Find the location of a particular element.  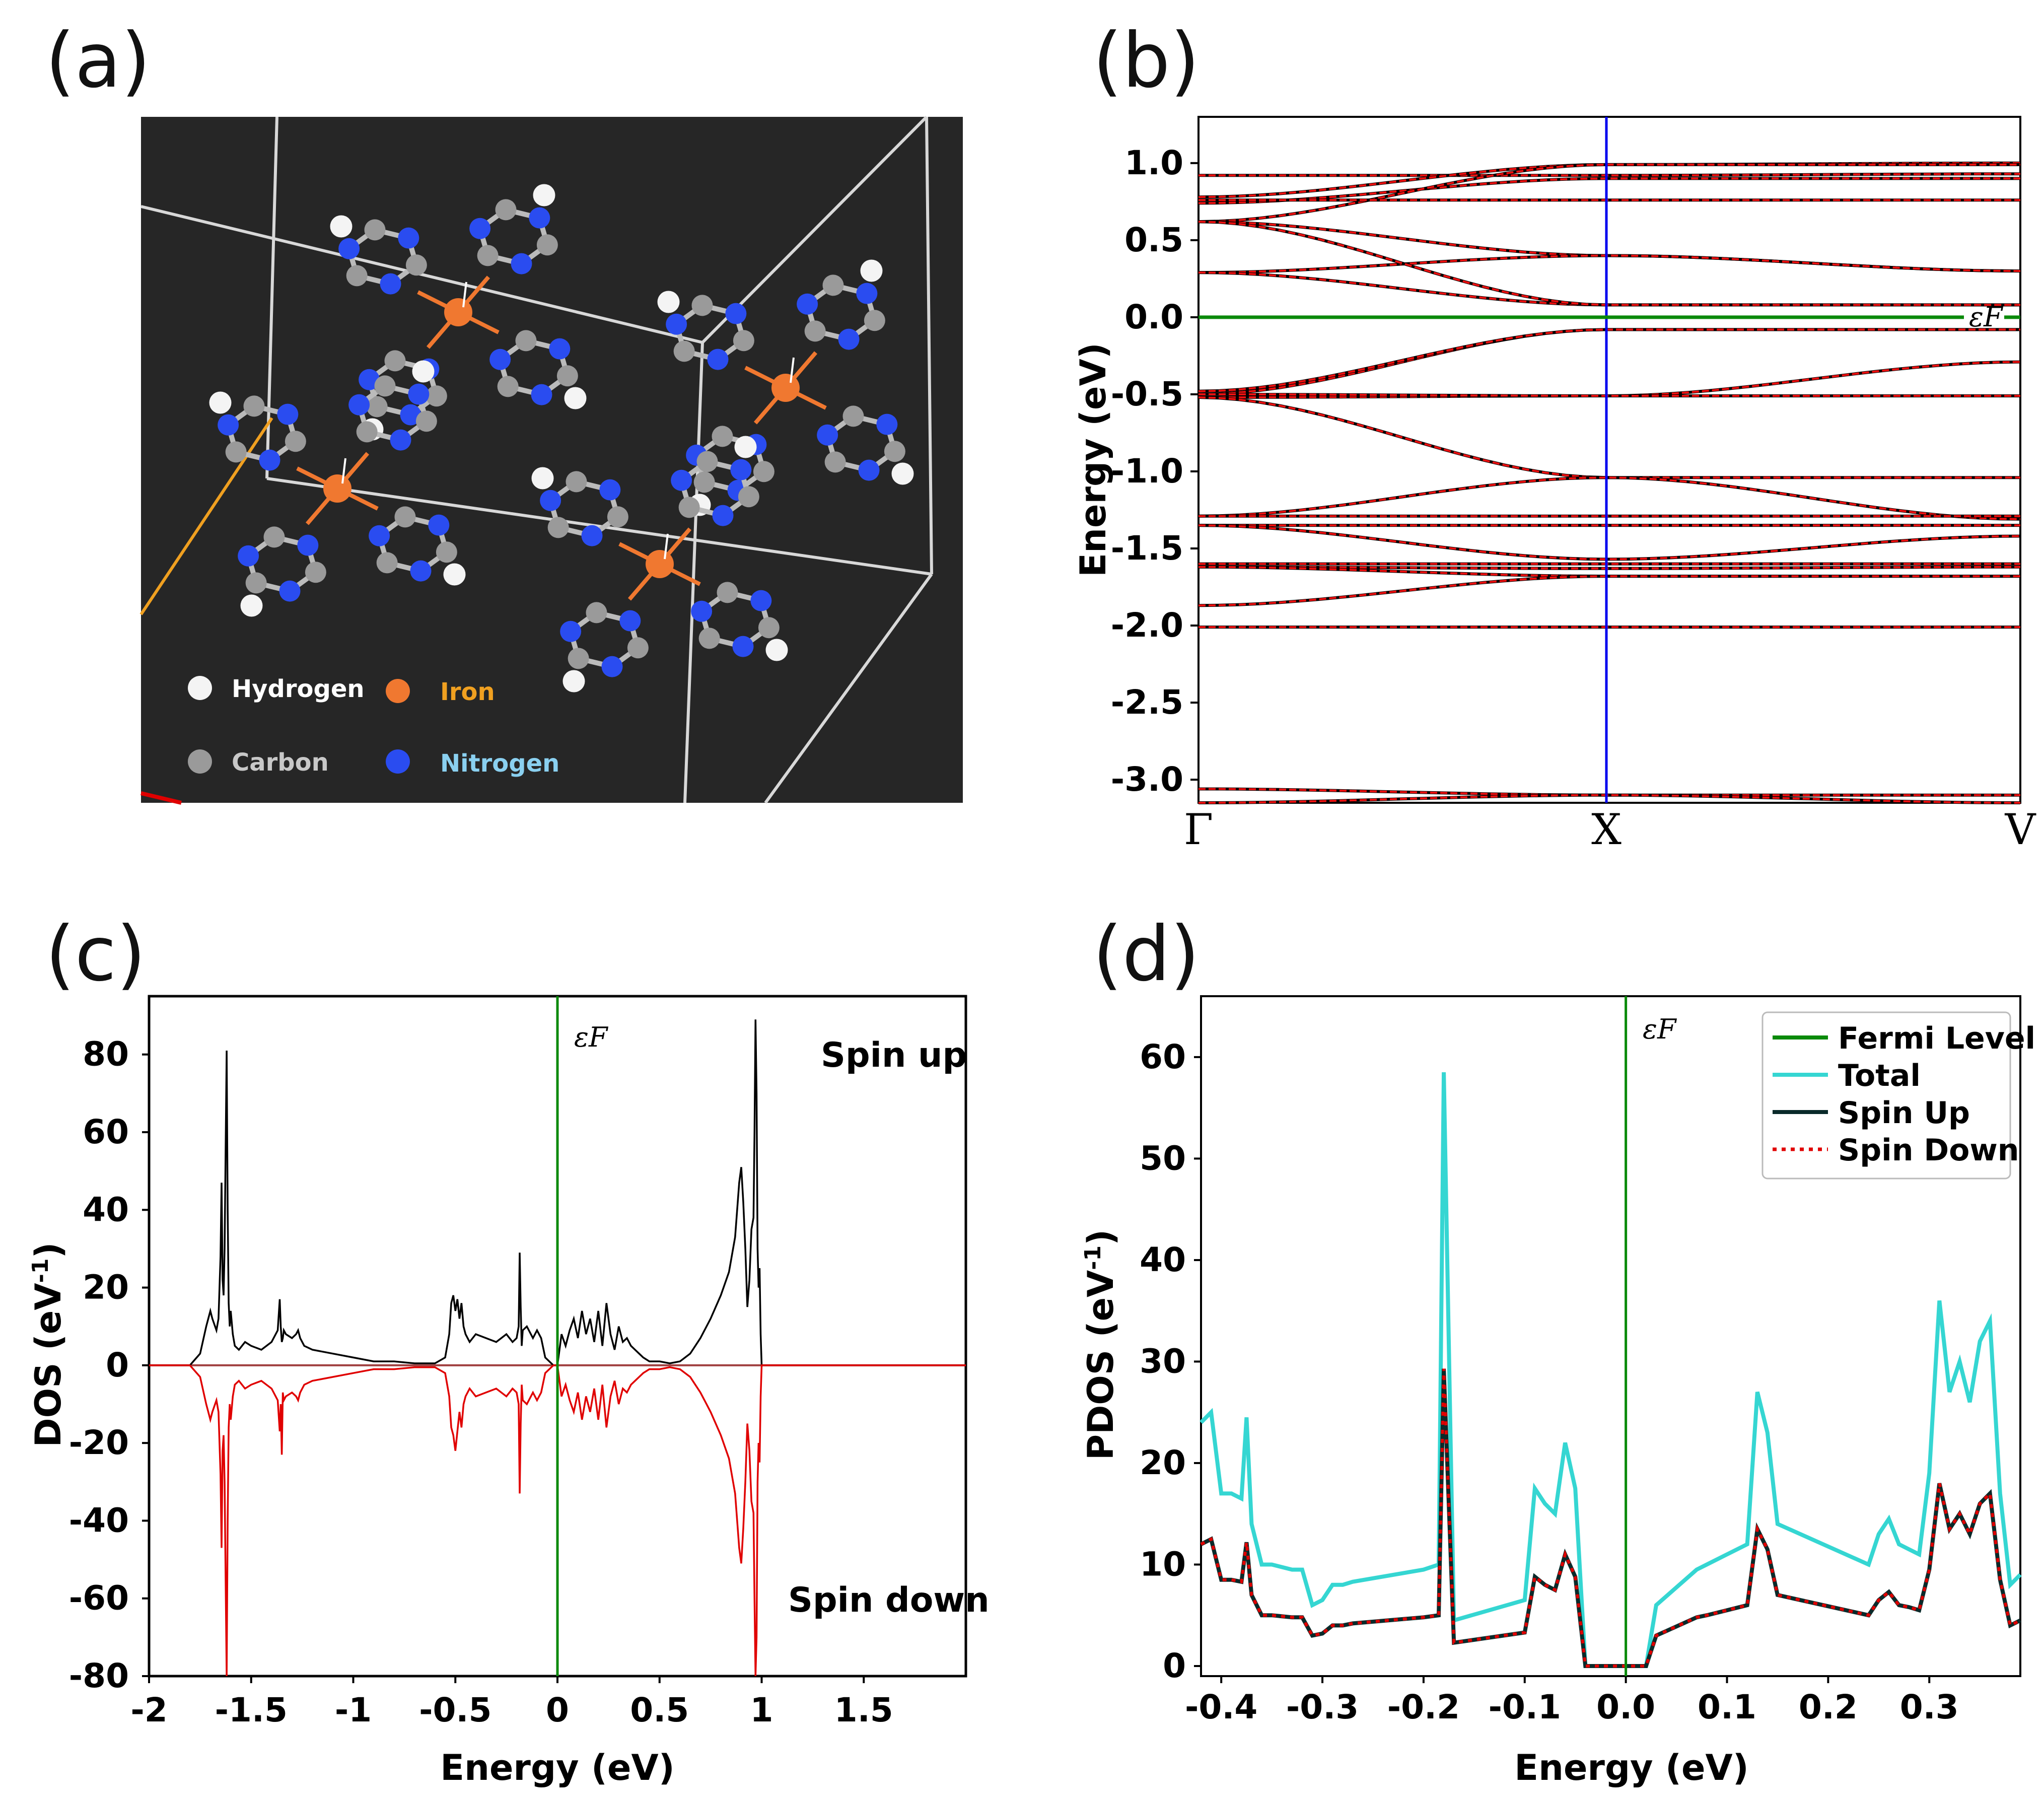

x-tick-label: 1 is located at coordinates (761, 1710).